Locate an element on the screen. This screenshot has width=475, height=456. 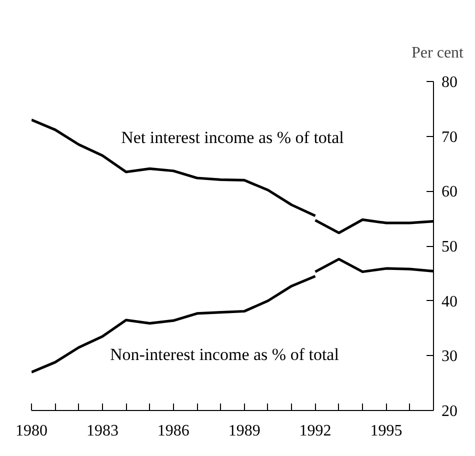
y-tick-label: 40 is located at coordinates (450, 301).